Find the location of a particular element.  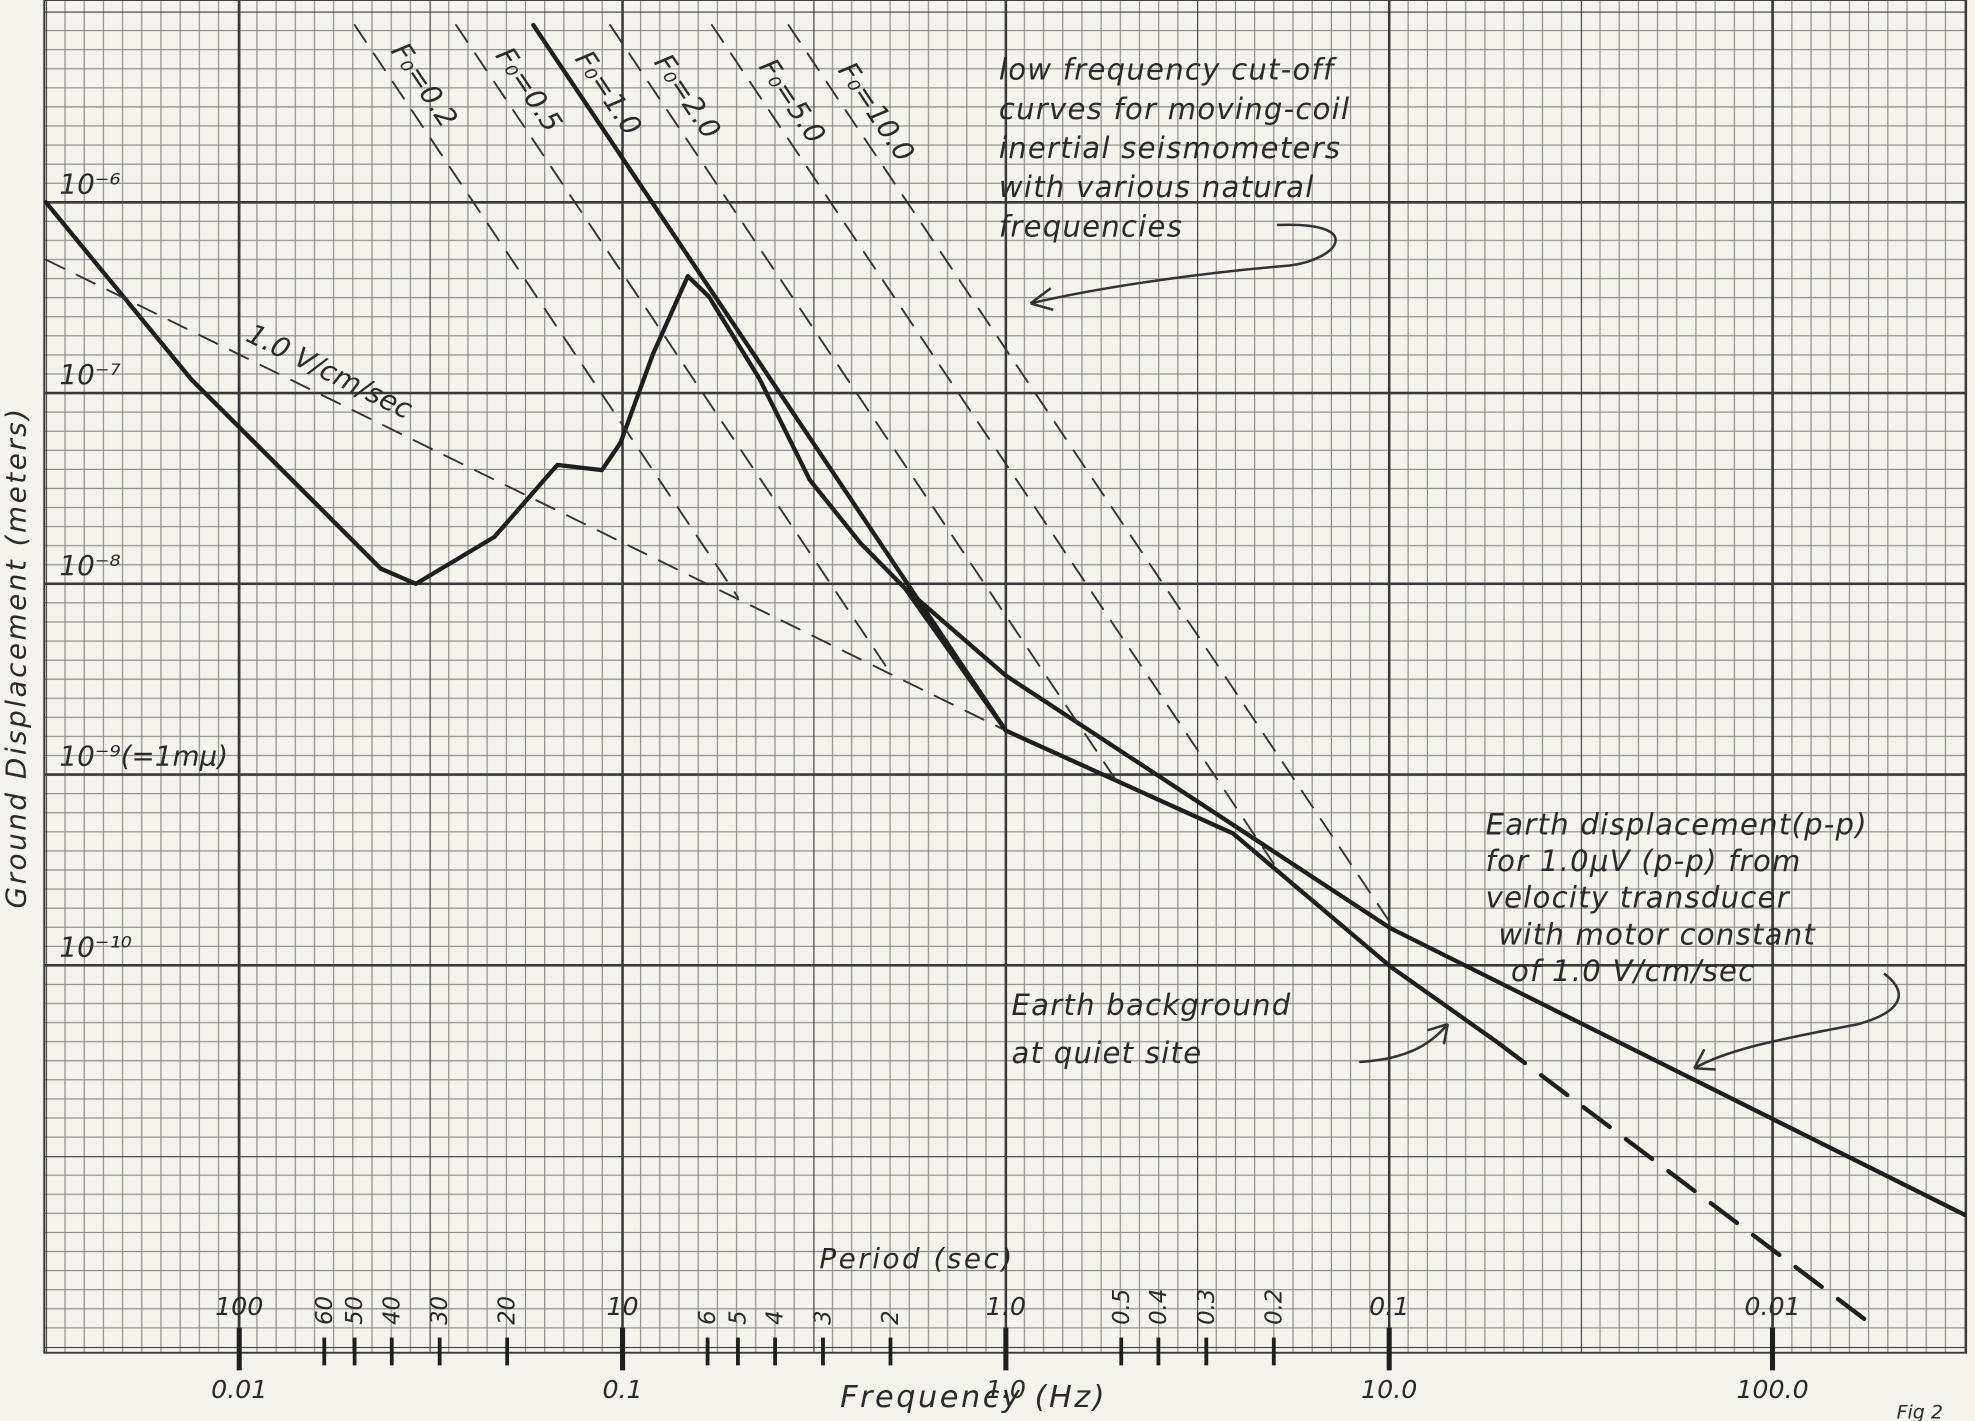

y-tick-label: 10⁻⁸ is located at coordinates (89, 565).